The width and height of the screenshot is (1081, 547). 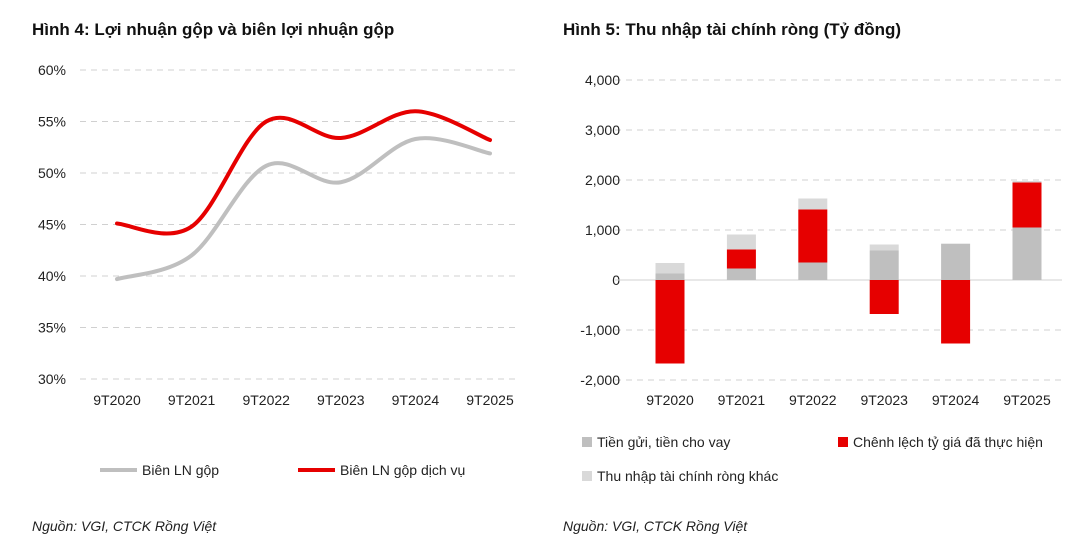 I want to click on y-tick-label: 50%, so click(x=52, y=173).